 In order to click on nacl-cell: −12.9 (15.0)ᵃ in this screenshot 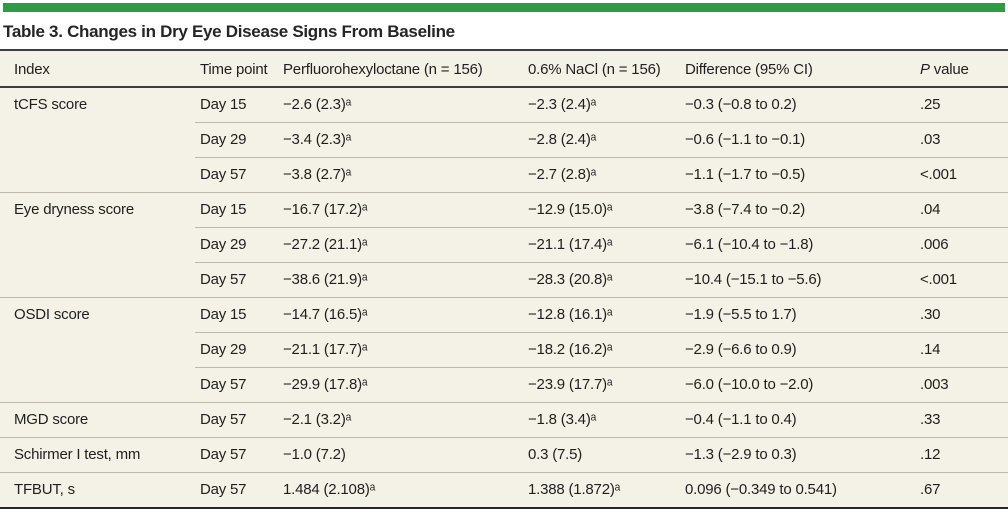, I will do `click(601, 210)`.